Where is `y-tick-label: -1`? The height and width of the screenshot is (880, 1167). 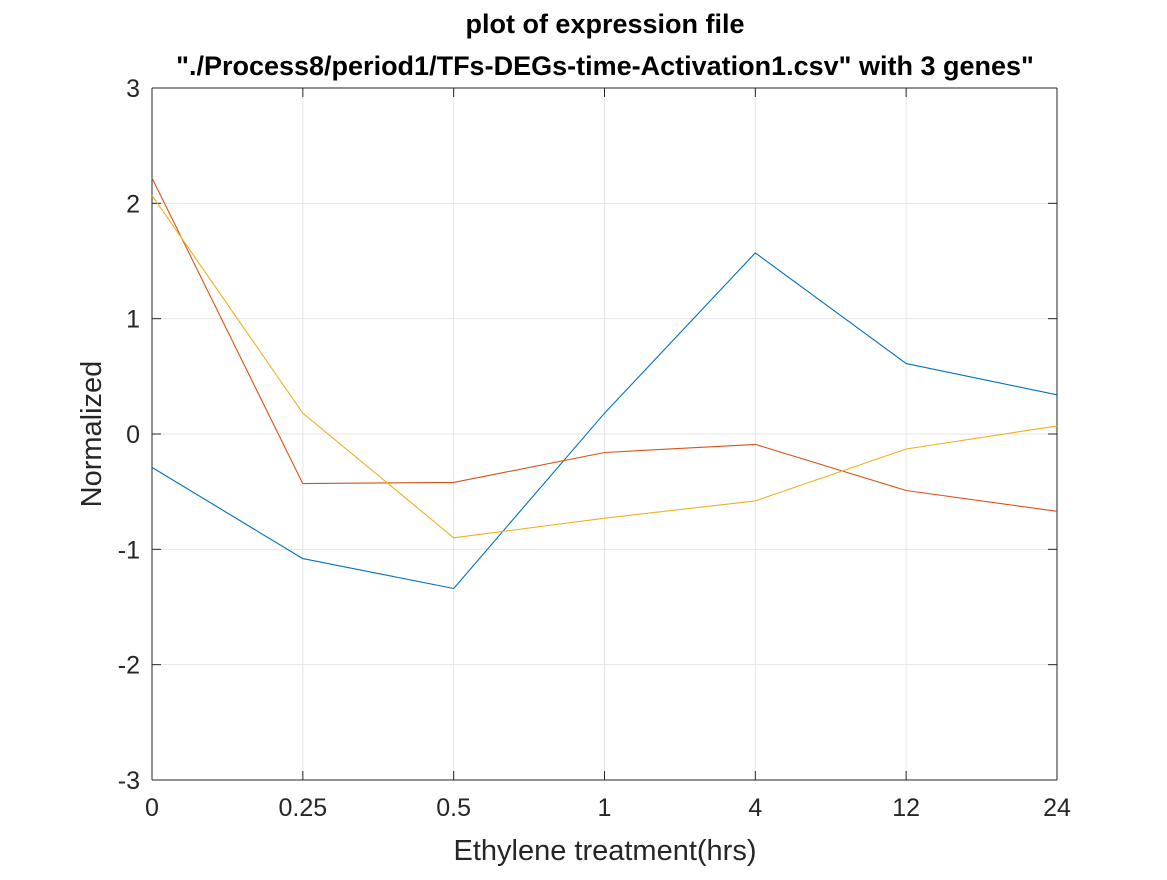
y-tick-label: -1 is located at coordinates (129, 550).